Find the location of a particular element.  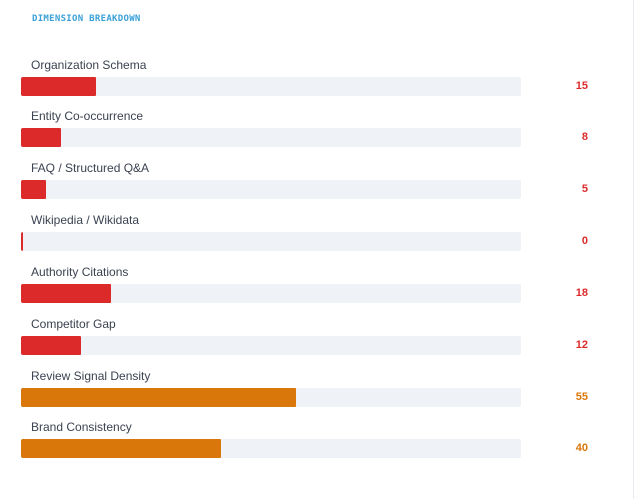

score-value: 18 is located at coordinates (581, 293).